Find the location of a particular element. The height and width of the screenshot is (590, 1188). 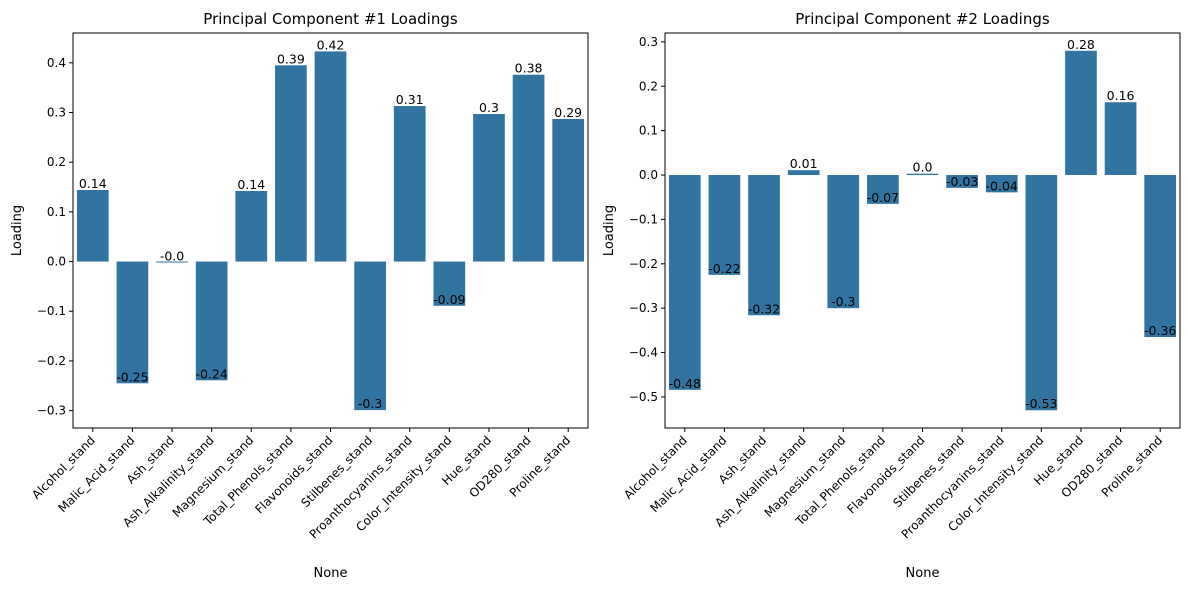

data-label: -0.03 is located at coordinates (962, 181).